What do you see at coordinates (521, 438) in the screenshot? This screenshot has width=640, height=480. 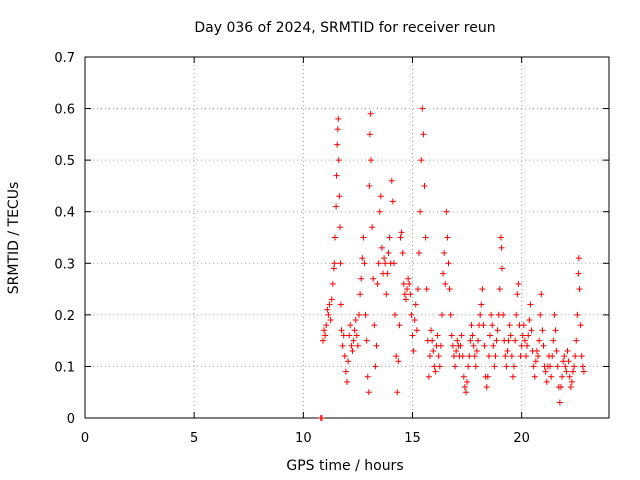 I see `x-tick-label: 20` at bounding box center [521, 438].